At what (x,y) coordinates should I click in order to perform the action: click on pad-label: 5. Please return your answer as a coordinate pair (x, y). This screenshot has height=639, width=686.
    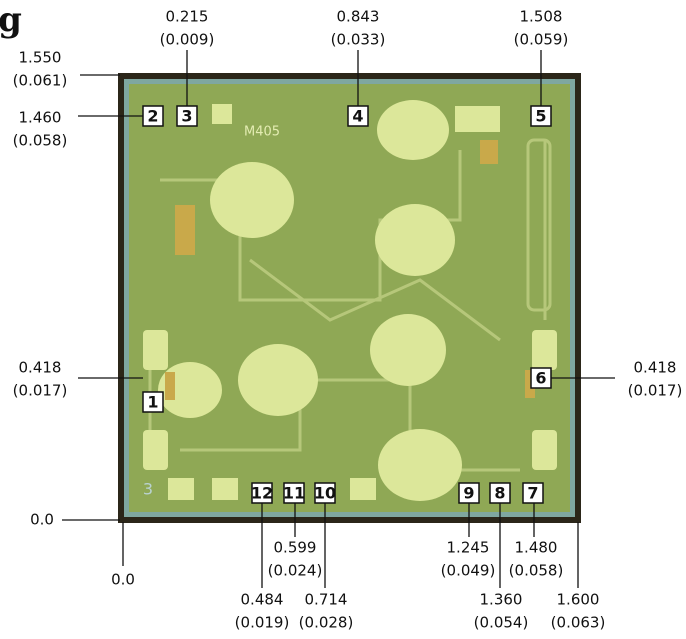
    Looking at the image, I should click on (541, 116).